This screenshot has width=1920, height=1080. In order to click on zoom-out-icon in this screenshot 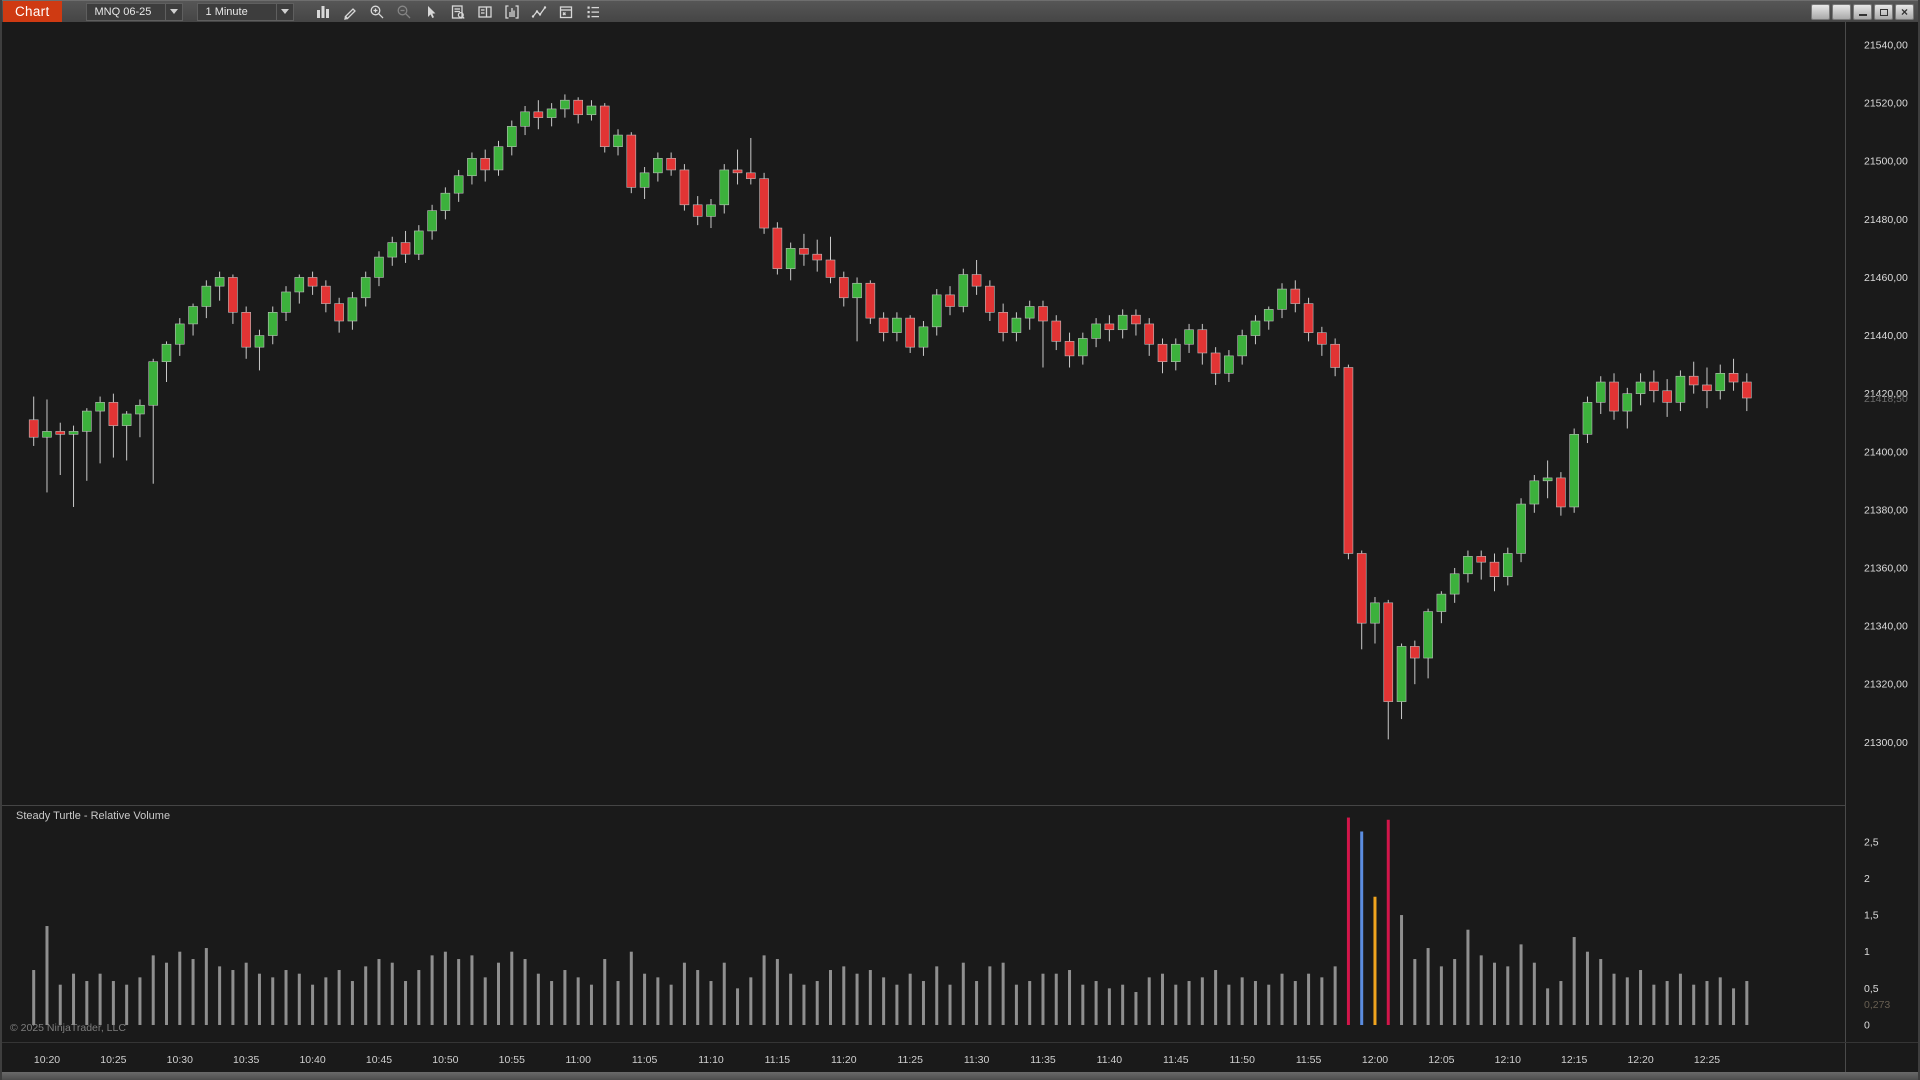, I will do `click(404, 12)`.